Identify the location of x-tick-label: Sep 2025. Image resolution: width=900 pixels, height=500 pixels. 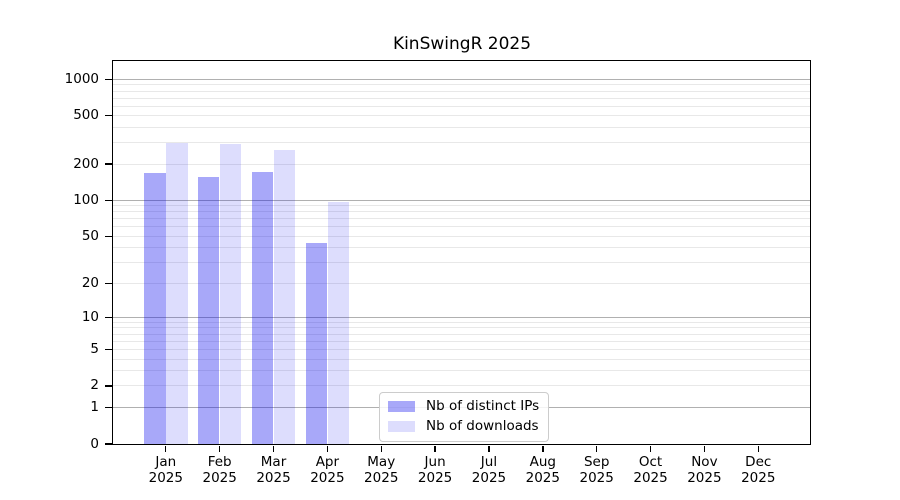
(596, 470).